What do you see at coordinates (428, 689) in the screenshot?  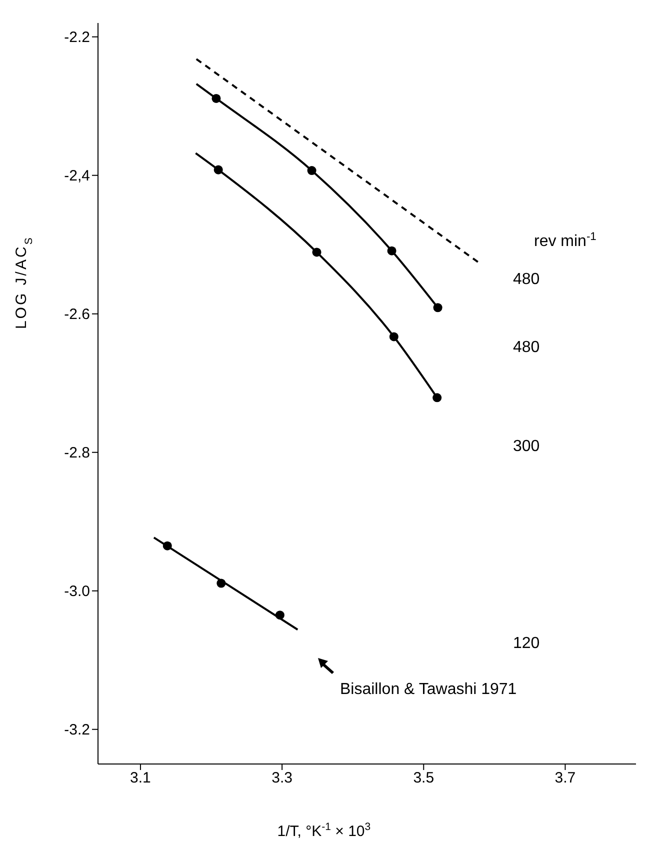 I see `annotation: Bisaillon & Tawashi 1971` at bounding box center [428, 689].